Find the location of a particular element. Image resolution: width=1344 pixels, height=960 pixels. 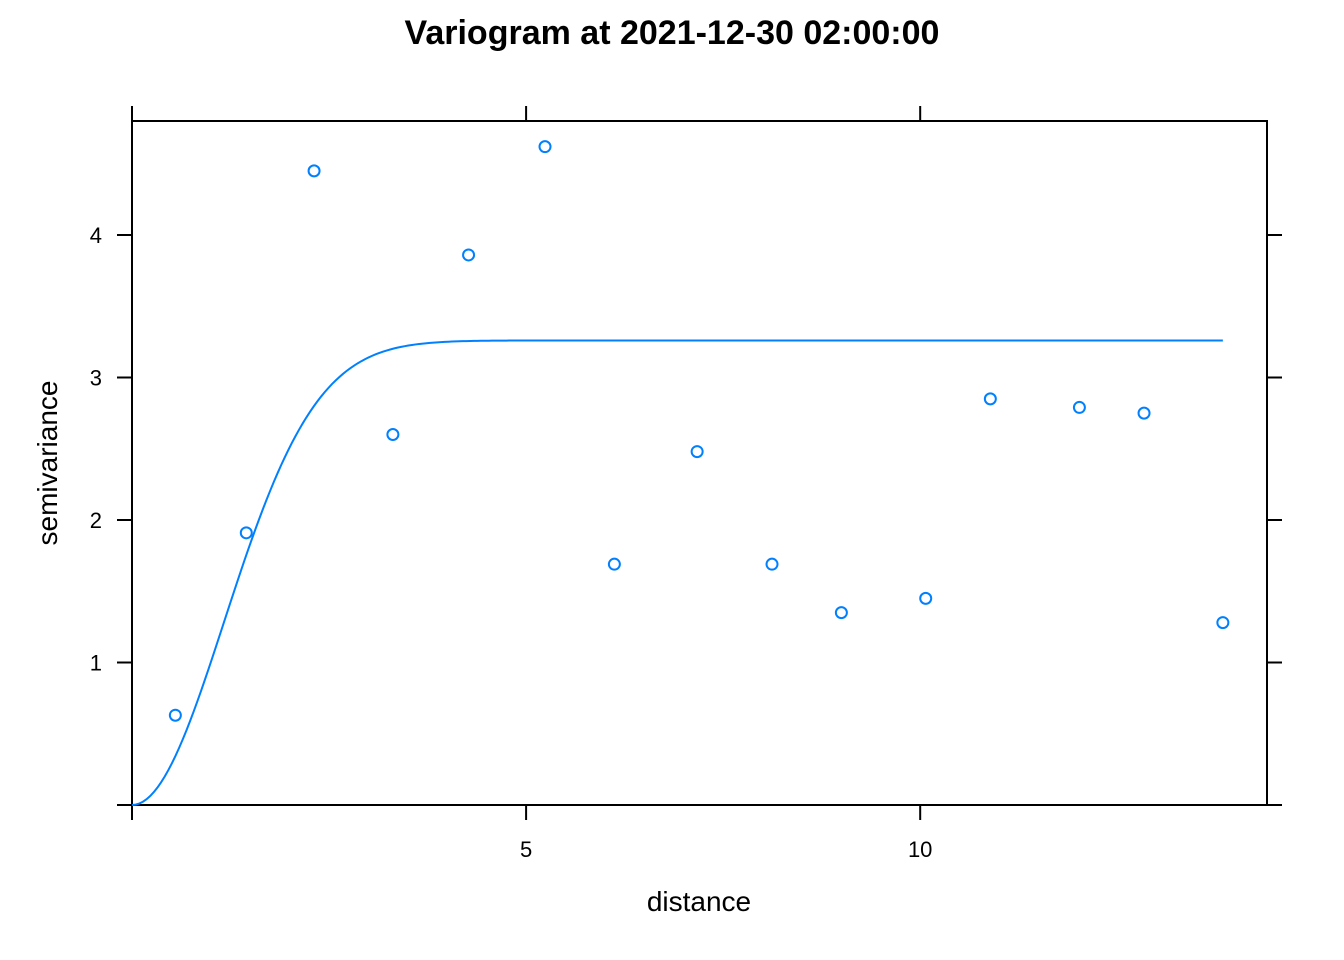

x-axis-label: distance is located at coordinates (699, 901).